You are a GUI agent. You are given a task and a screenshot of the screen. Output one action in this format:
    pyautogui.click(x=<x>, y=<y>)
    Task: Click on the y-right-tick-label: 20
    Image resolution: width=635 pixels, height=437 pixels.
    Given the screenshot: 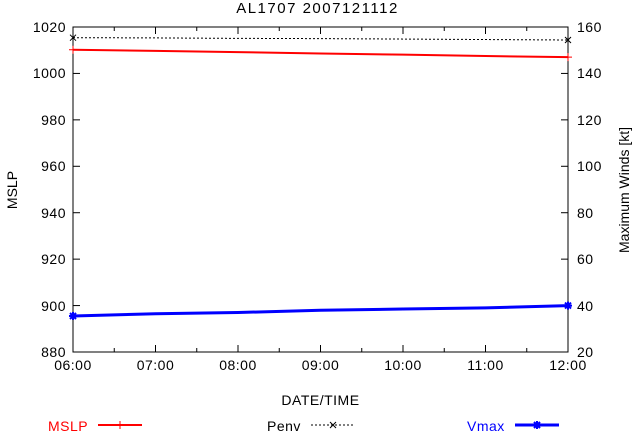 What is the action you would take?
    pyautogui.click(x=585, y=352)
    